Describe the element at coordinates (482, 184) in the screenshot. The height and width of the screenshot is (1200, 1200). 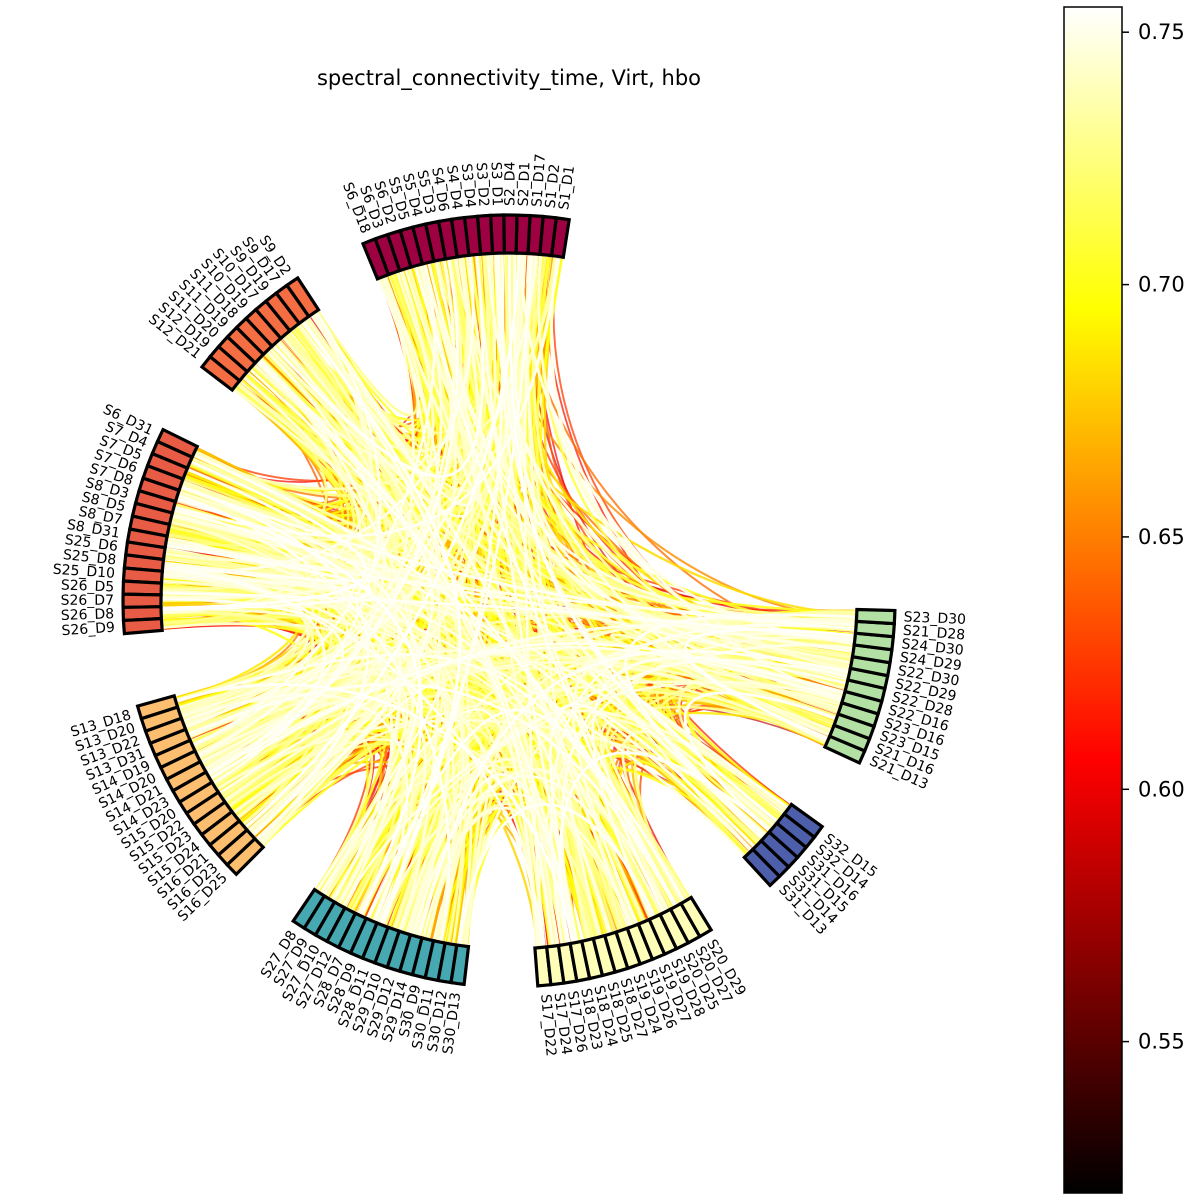
I see `node-label: S3_D2` at that location.